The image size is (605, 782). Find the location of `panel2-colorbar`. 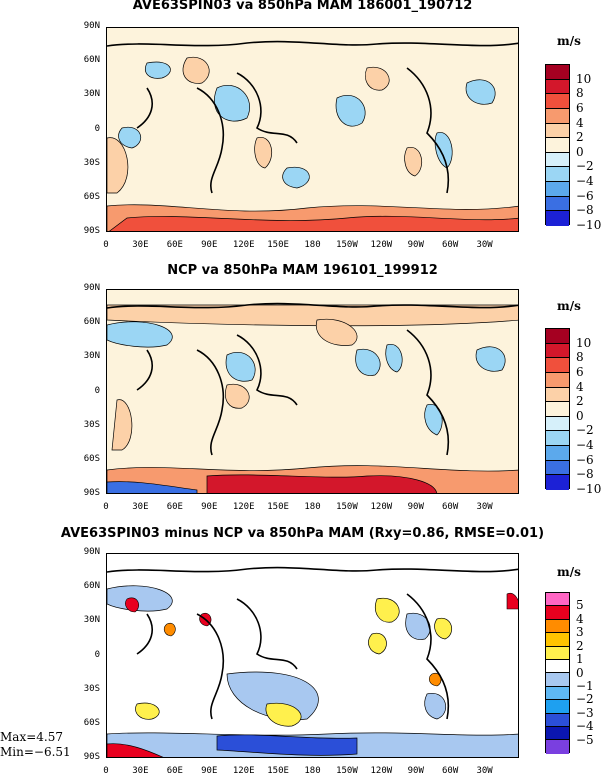

panel2-colorbar is located at coordinates (557, 409).